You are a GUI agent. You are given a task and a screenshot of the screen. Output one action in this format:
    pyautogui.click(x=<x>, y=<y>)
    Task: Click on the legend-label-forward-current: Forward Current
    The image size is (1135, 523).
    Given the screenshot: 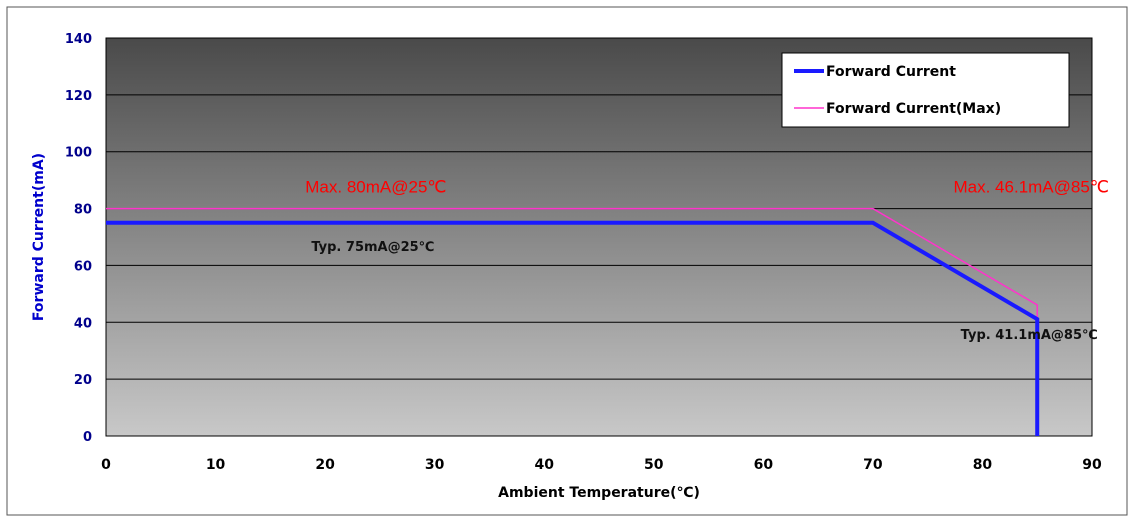 What is the action you would take?
    pyautogui.click(x=891, y=72)
    